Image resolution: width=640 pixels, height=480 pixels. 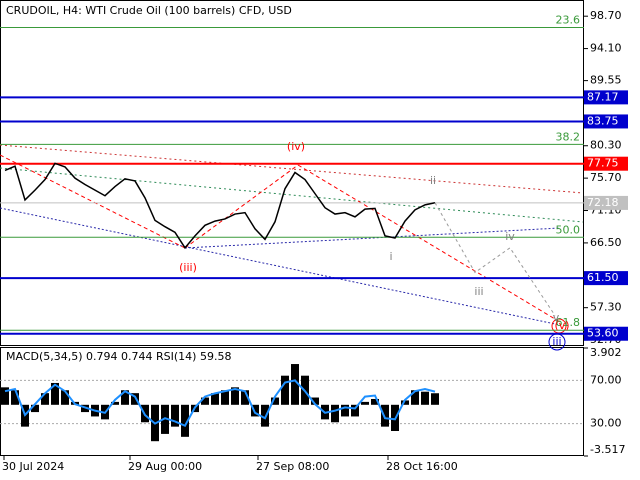 What do you see at coordinates (561, 325) in the screenshot?
I see `wave-label: (v)` at bounding box center [561, 325].